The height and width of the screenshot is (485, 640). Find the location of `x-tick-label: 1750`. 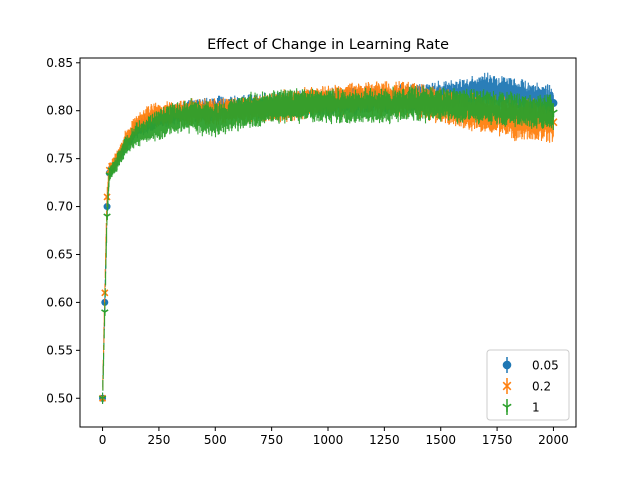

x-tick-label: 1750 is located at coordinates (497, 440).